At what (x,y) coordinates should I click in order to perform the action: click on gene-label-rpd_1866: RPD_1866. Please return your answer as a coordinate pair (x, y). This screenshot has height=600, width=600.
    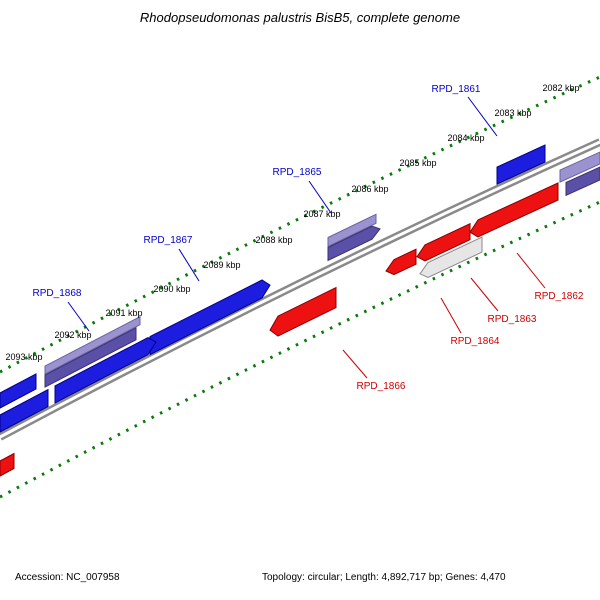
    Looking at the image, I should click on (381, 386).